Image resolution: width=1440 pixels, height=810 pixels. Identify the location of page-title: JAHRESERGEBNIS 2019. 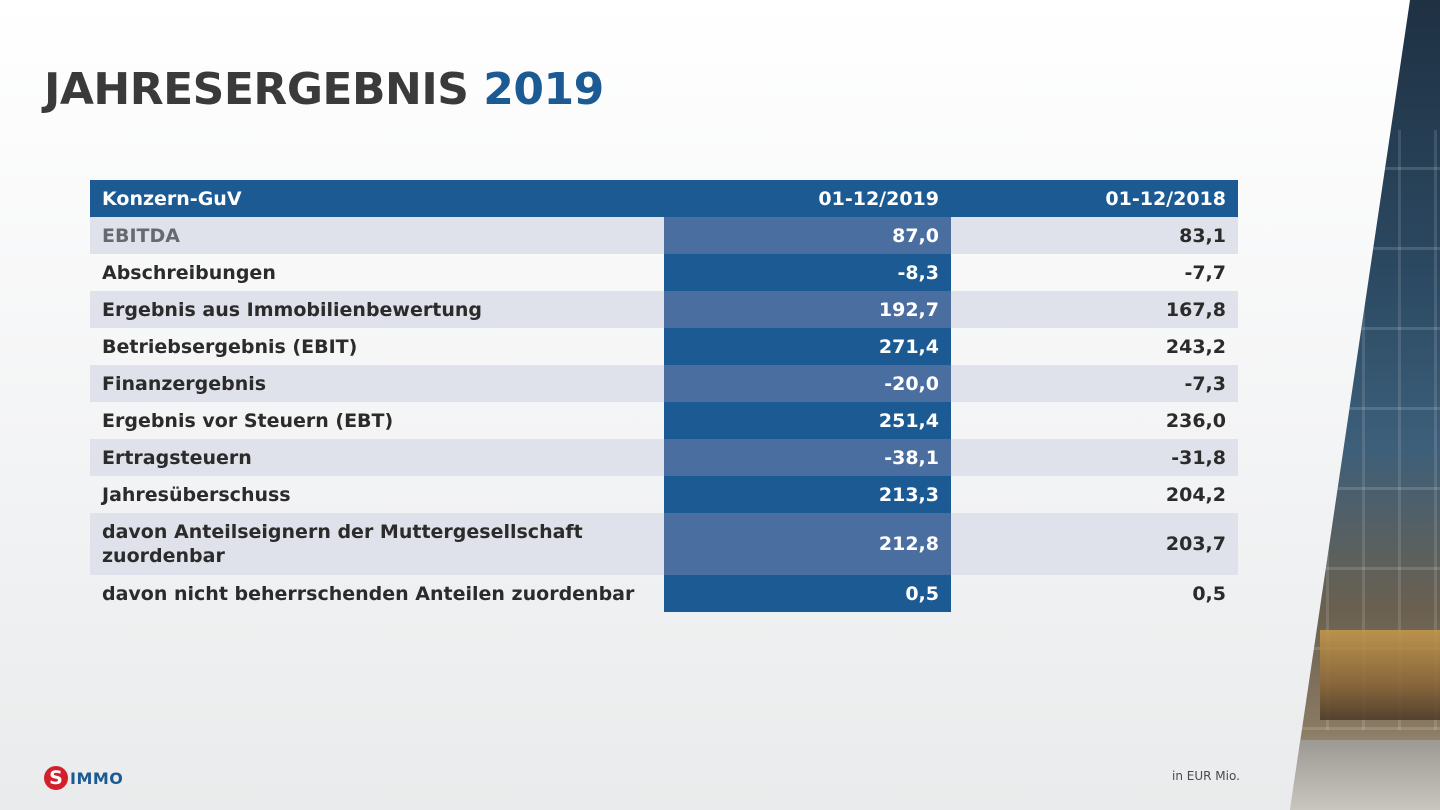
(324, 89).